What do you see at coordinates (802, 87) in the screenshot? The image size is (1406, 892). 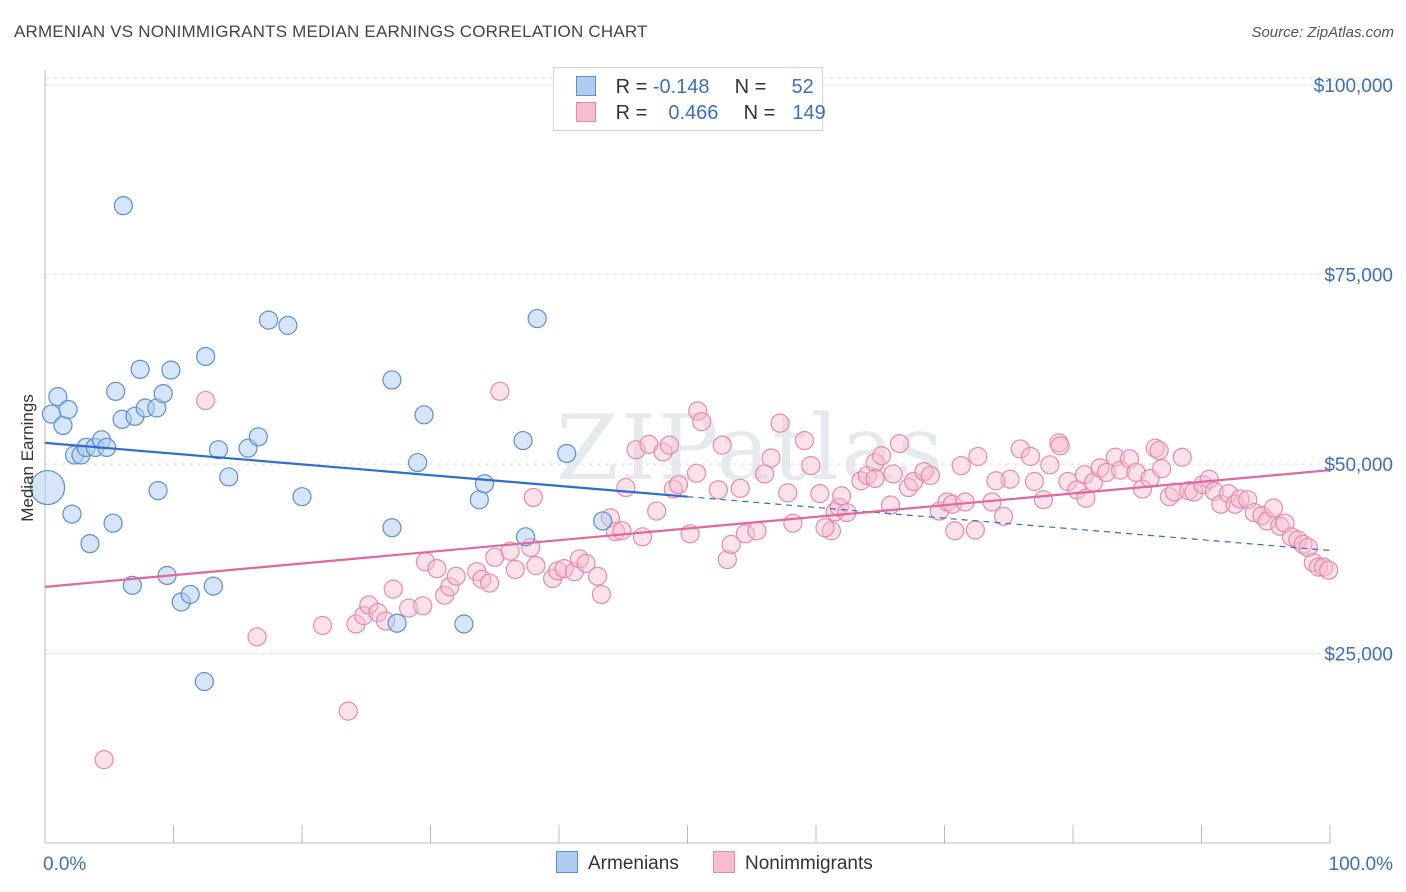 I see `legend-n-value: 52` at bounding box center [802, 87].